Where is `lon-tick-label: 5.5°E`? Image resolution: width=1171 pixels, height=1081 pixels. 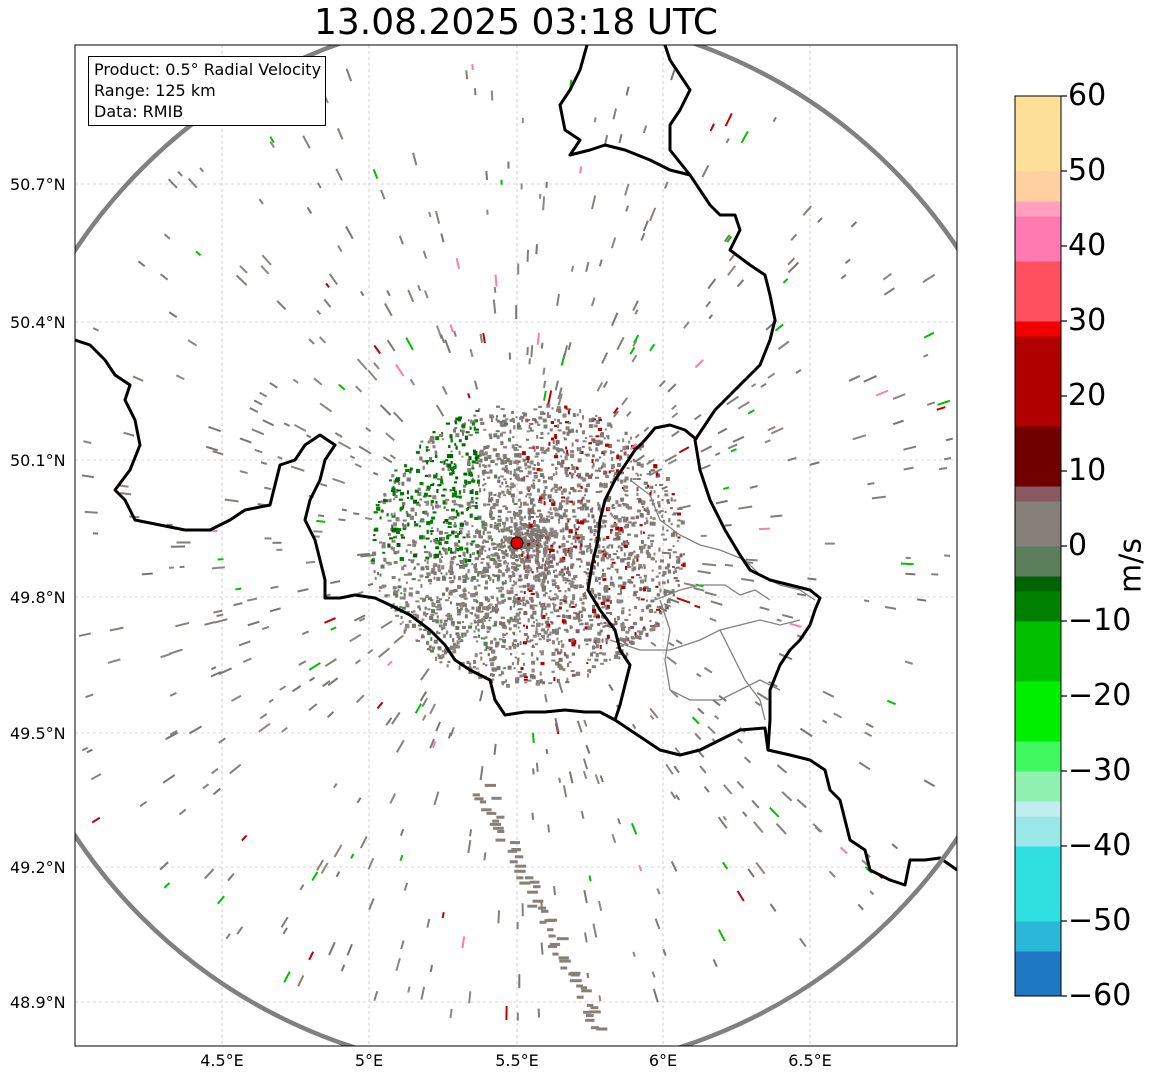 lon-tick-label: 5.5°E is located at coordinates (517, 1060).